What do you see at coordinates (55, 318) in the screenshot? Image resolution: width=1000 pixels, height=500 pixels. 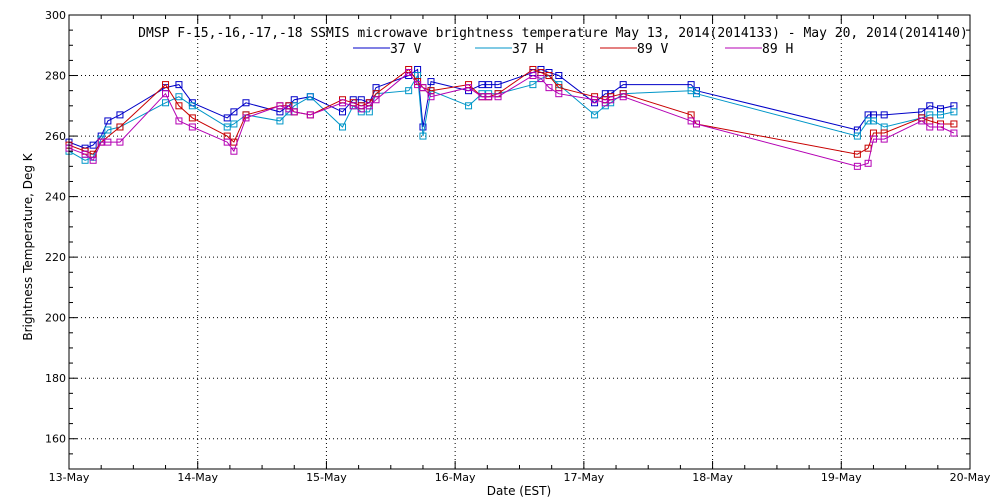 I see `y-tick-label: 200` at bounding box center [55, 318].